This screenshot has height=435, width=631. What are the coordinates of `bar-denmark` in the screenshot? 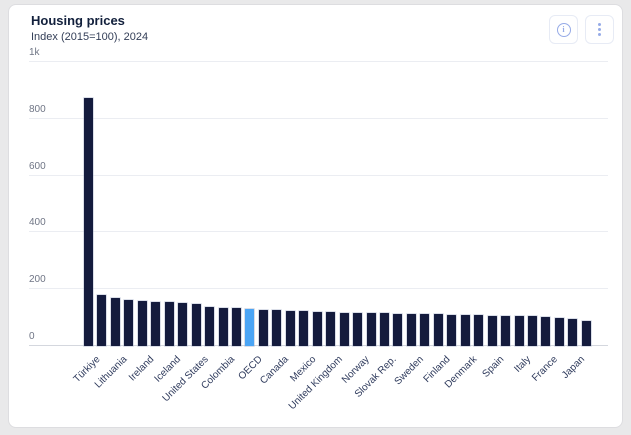 It's located at (465, 330).